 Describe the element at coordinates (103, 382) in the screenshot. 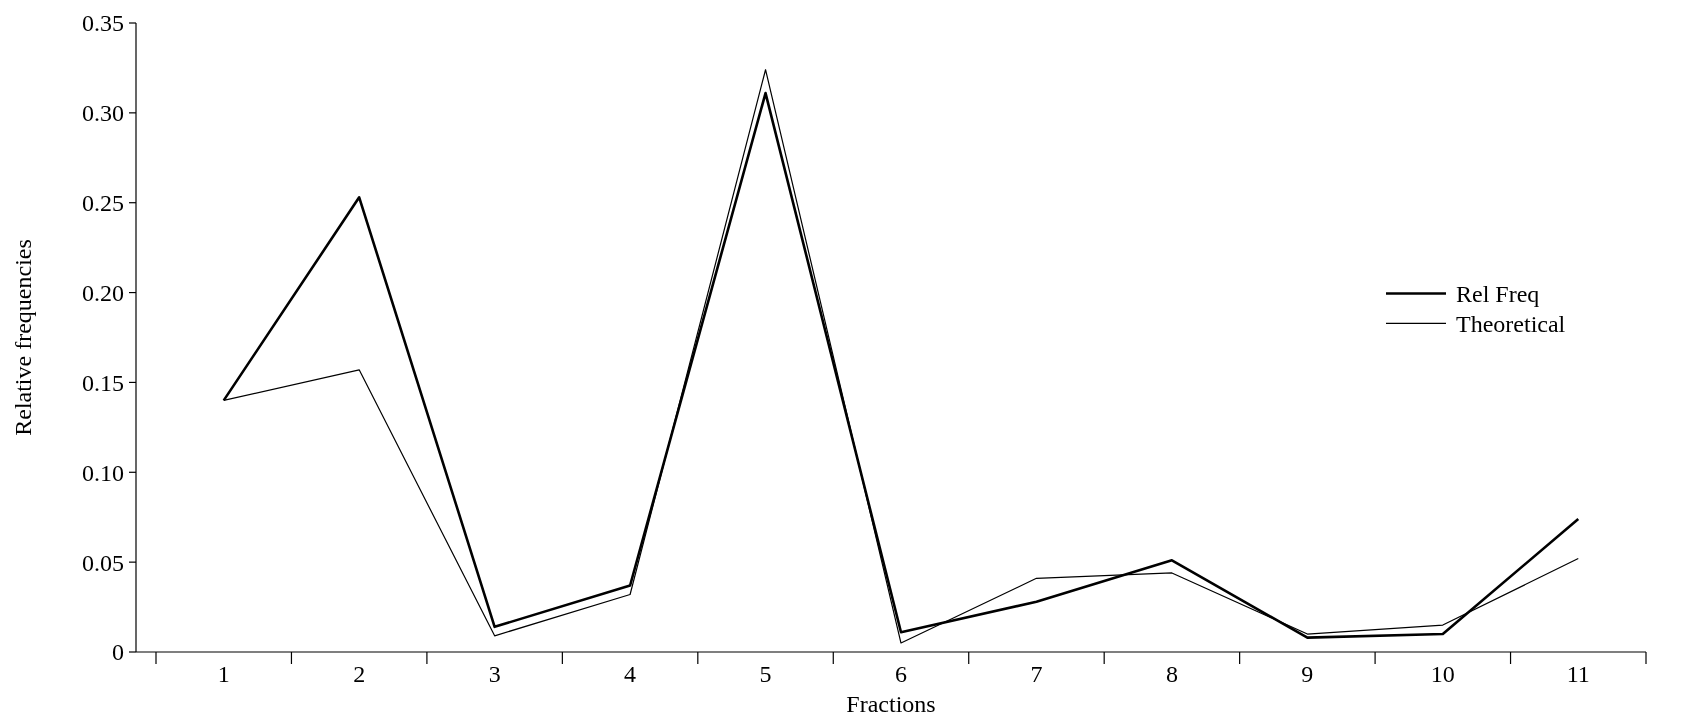

I see `y-tick-label: 0.15` at that location.